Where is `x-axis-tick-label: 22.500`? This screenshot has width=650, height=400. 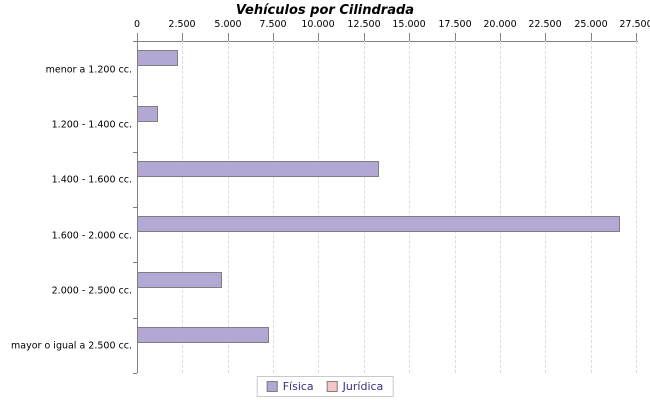 x-axis-tick-label: 22.500 is located at coordinates (545, 24).